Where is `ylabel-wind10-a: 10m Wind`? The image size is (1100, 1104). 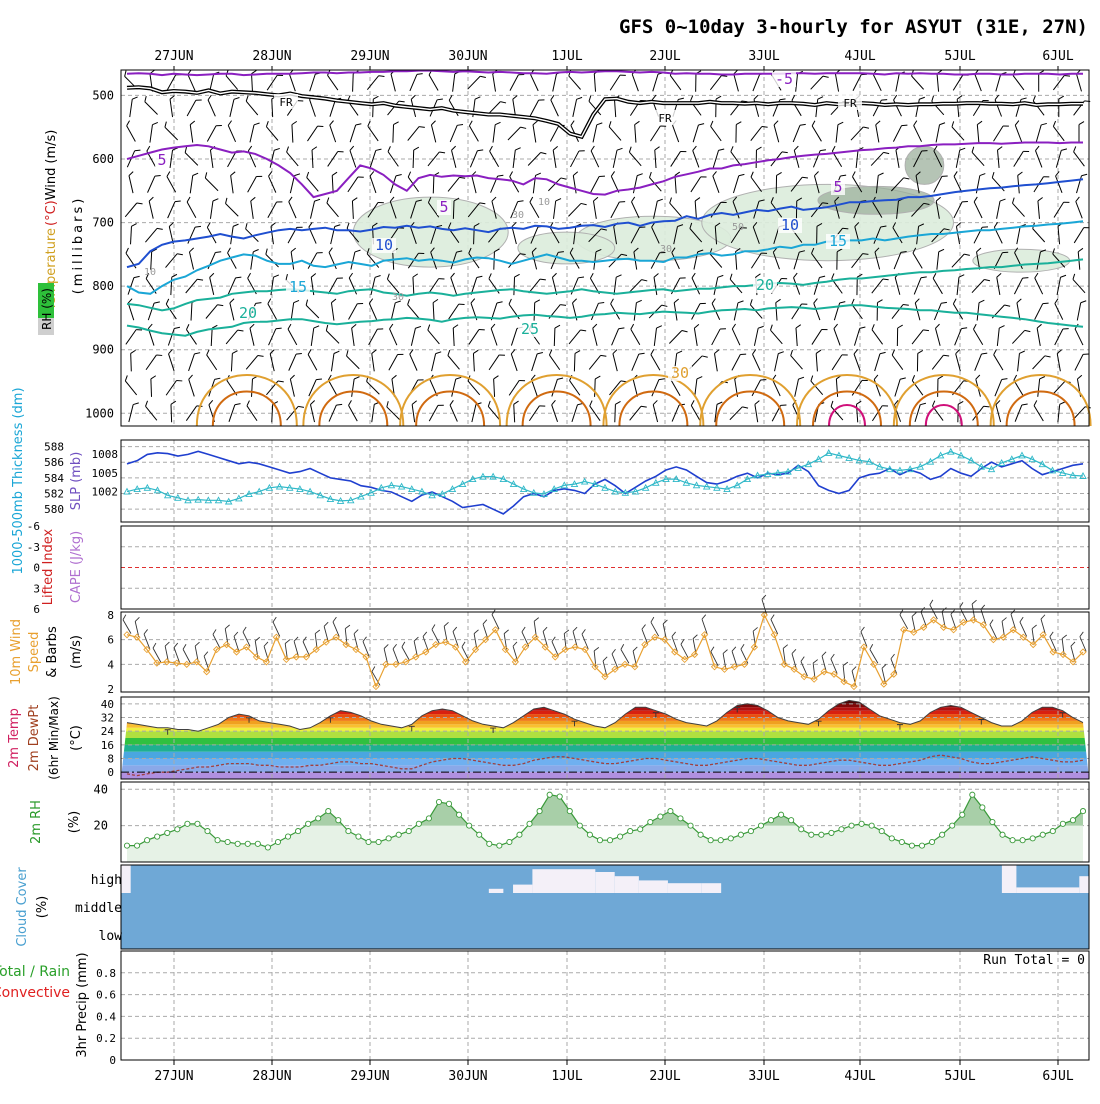 ylabel-wind10-a: 10m Wind is located at coordinates (16, 652).